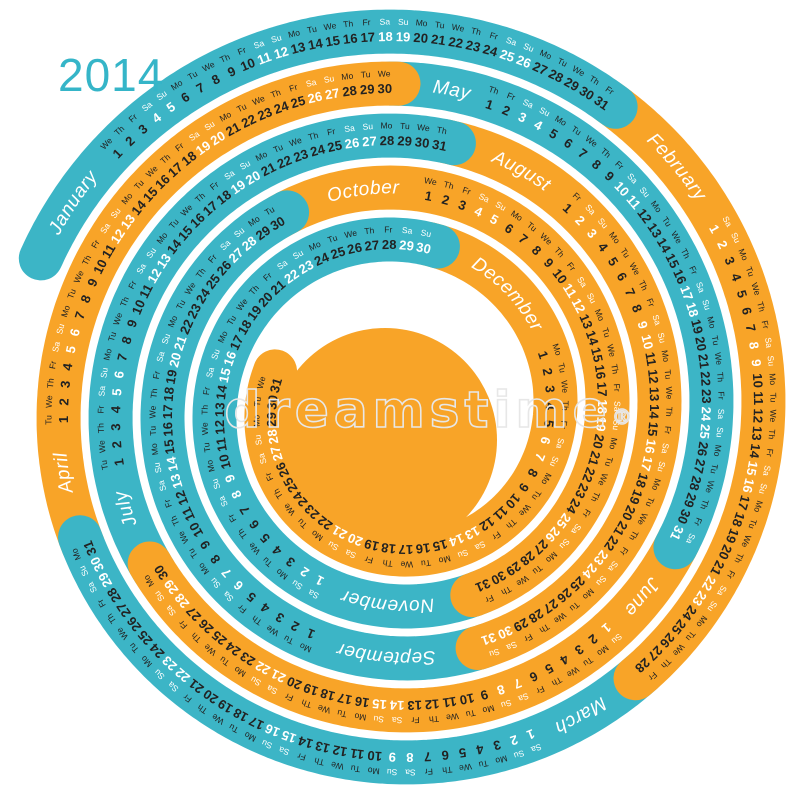  Describe the element at coordinates (482, 586) in the screenshot. I see `day-number: 31` at that location.